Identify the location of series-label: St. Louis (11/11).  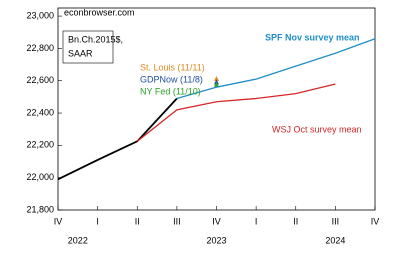
(172, 67).